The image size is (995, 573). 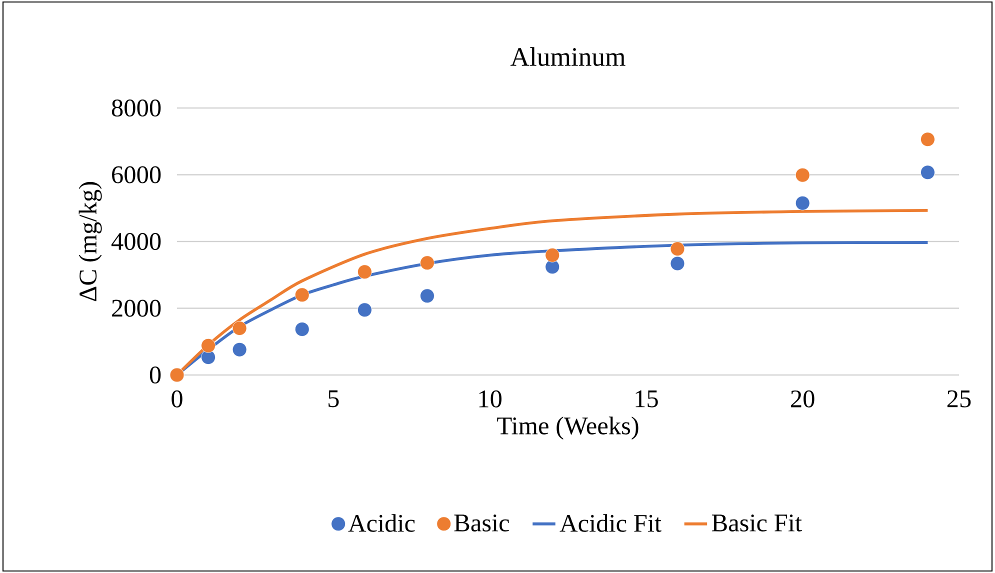 I want to click on x-tick-label: 5, so click(x=333, y=399).